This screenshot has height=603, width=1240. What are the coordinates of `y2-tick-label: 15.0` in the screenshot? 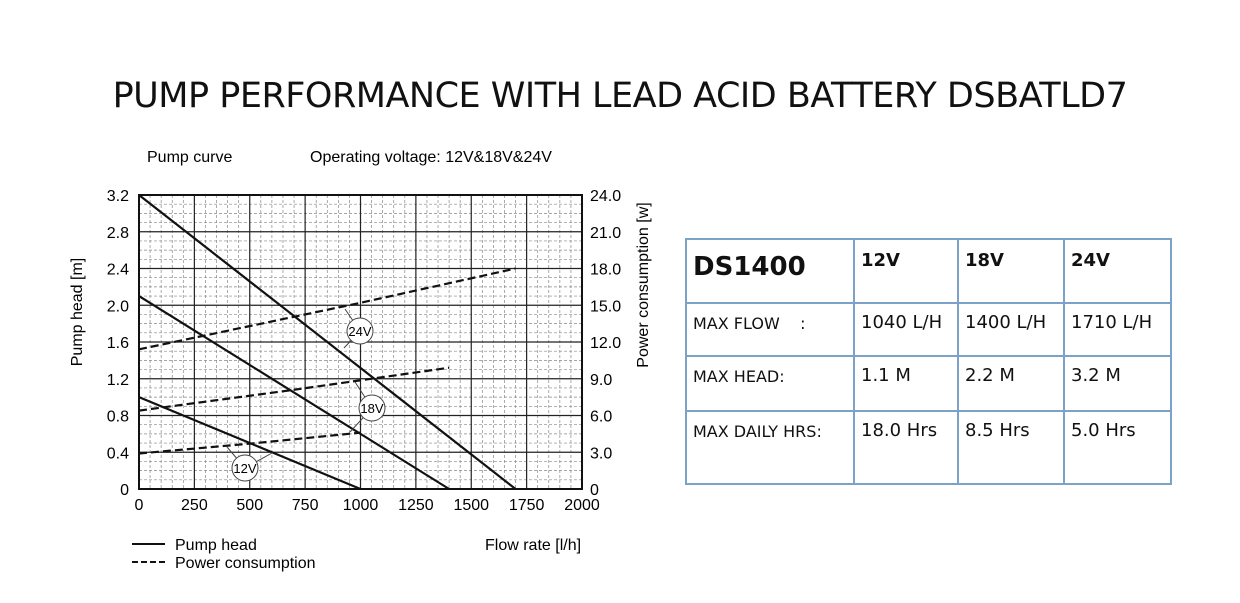 It's located at (605, 306).